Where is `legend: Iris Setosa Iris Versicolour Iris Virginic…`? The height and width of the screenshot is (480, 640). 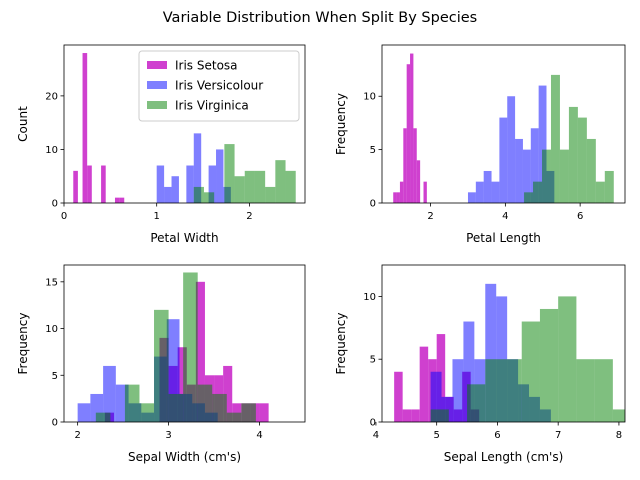 legend: Iris Setosa Iris Versicolour Iris Virginic… is located at coordinates (219, 86).